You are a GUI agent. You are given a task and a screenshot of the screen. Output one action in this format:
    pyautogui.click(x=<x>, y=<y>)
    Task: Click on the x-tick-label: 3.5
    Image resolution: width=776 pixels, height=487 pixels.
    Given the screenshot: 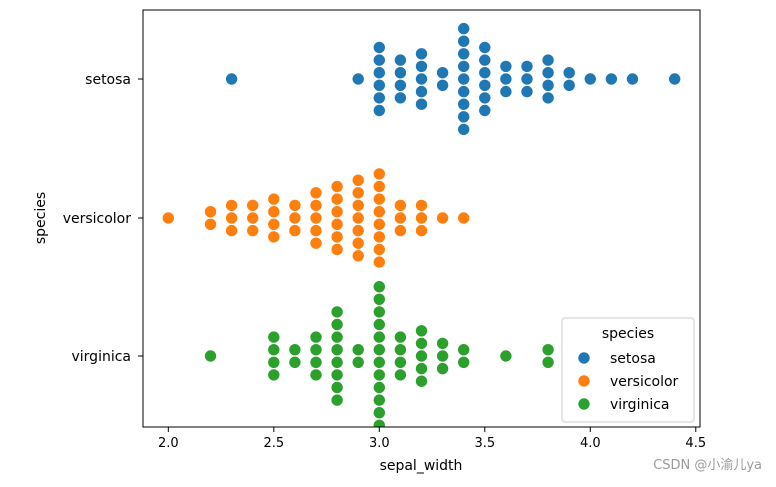 What is the action you would take?
    pyautogui.click(x=484, y=443)
    